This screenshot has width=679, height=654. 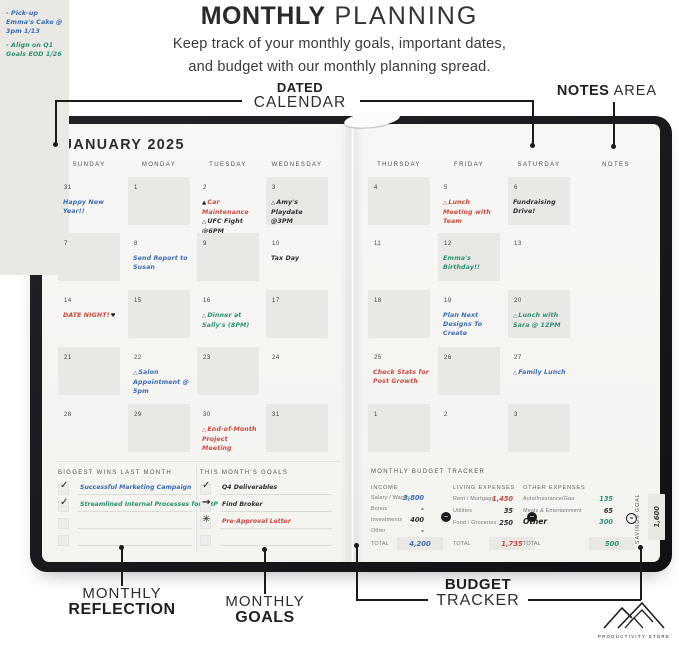 What do you see at coordinates (68, 358) in the screenshot?
I see `day-number: 21` at bounding box center [68, 358].